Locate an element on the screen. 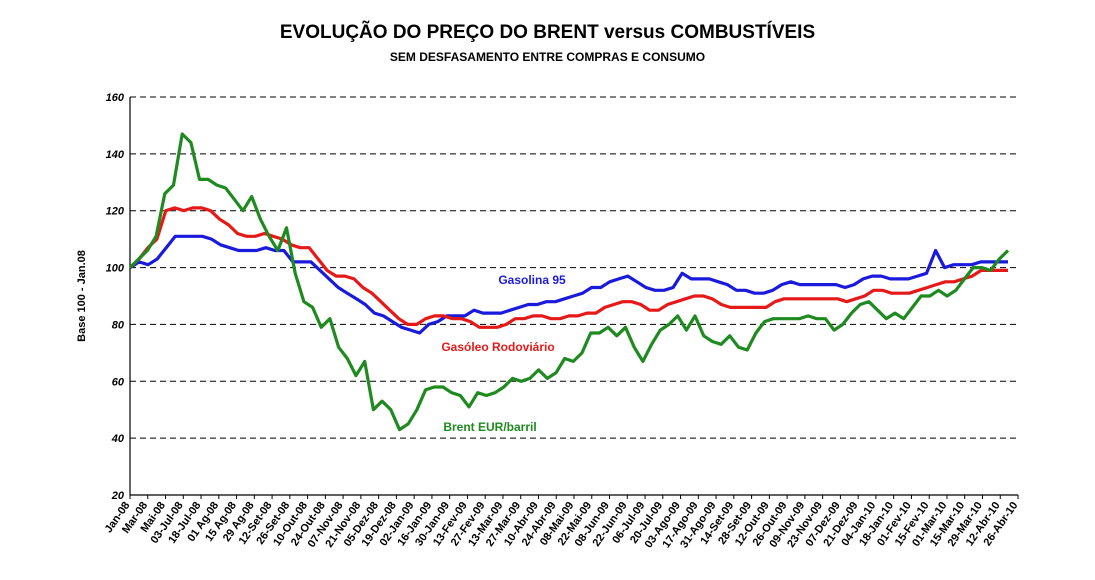 The image size is (1095, 580). y-tick-label: 160 is located at coordinates (115, 98).